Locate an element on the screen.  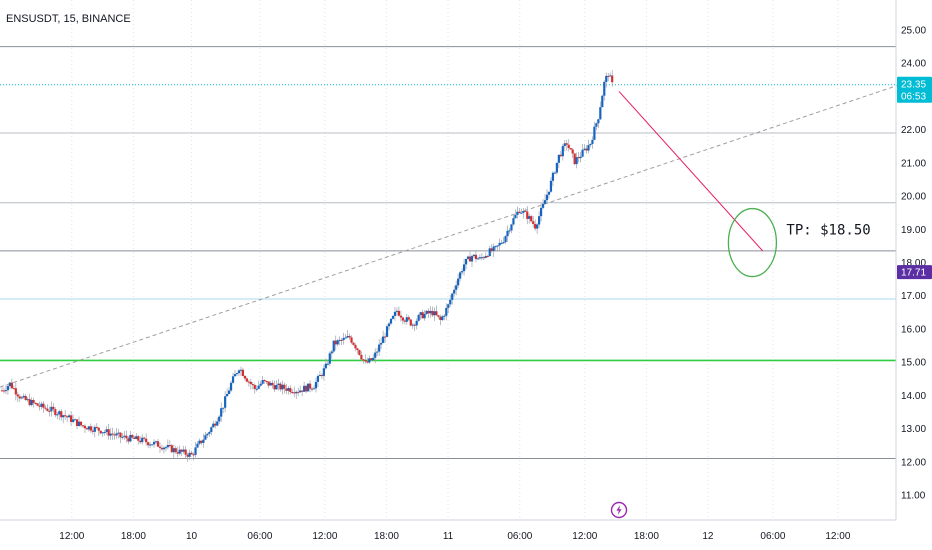
price-tick-label: 24.00 is located at coordinates (913, 64).